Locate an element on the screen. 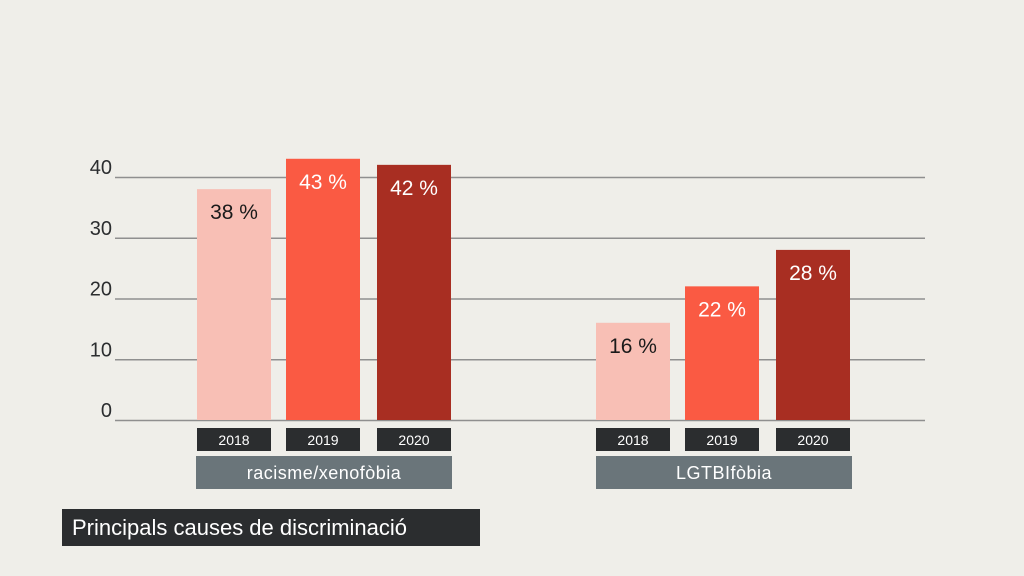 Image resolution: width=1024 pixels, height=576 pixels. y-tick-label: 10 is located at coordinates (101, 350).